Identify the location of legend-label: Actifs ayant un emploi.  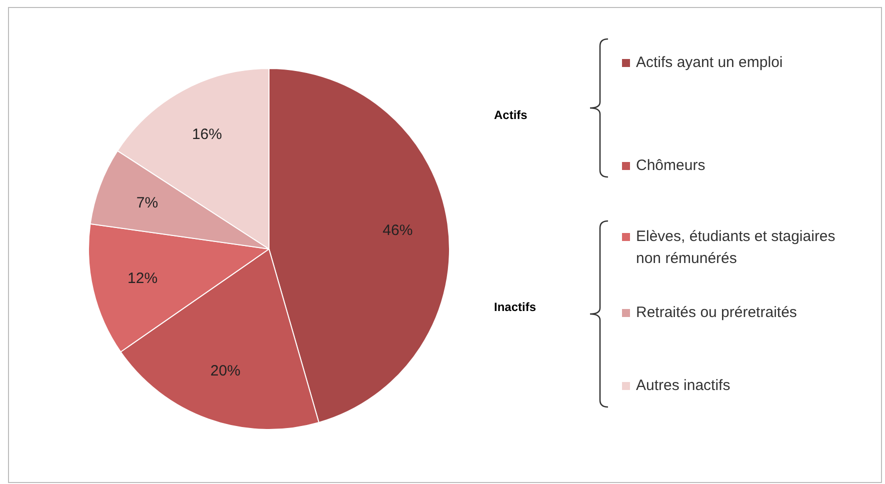
(710, 63).